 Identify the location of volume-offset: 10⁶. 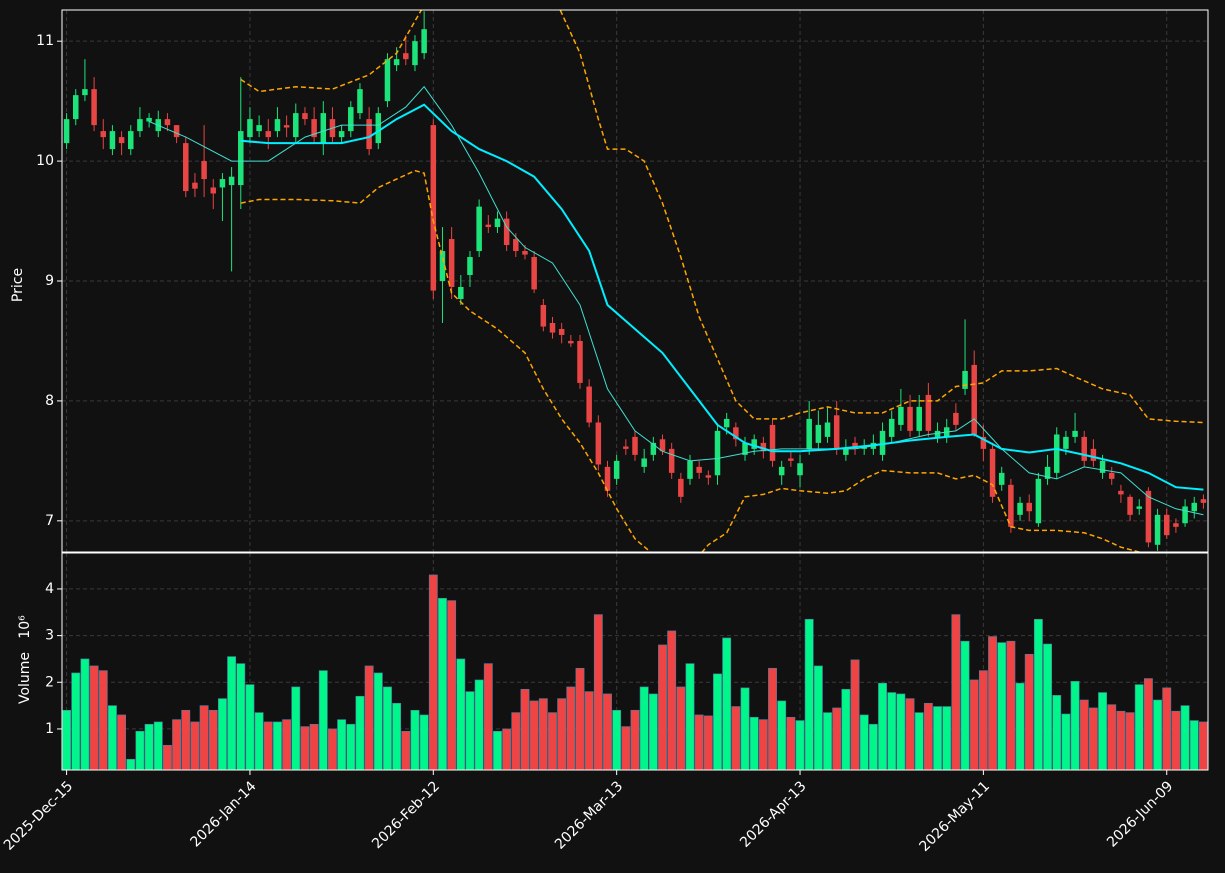
(25, 627).